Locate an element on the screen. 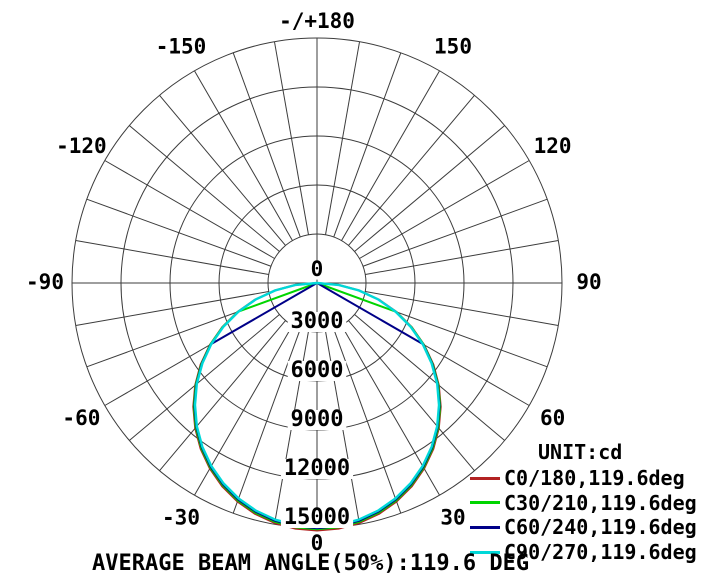  radial-tick-label: 15000 is located at coordinates (317, 517).